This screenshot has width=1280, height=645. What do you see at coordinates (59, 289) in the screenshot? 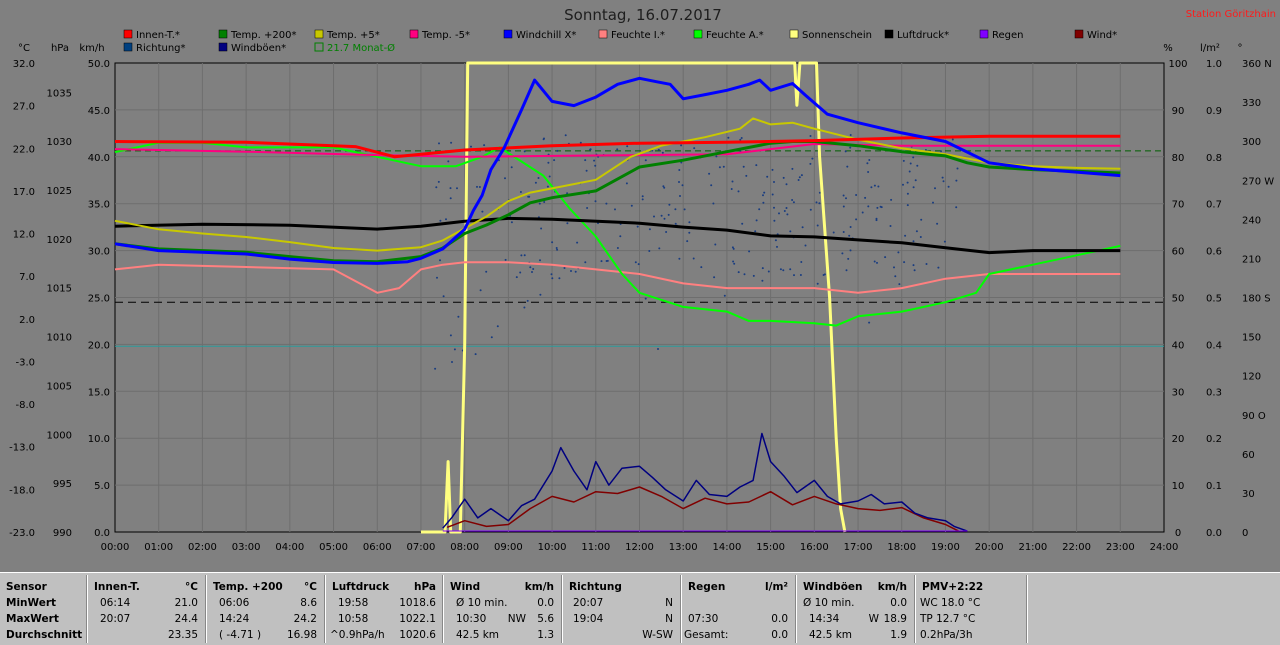
I see `hpa-tick: 1015` at bounding box center [59, 289].